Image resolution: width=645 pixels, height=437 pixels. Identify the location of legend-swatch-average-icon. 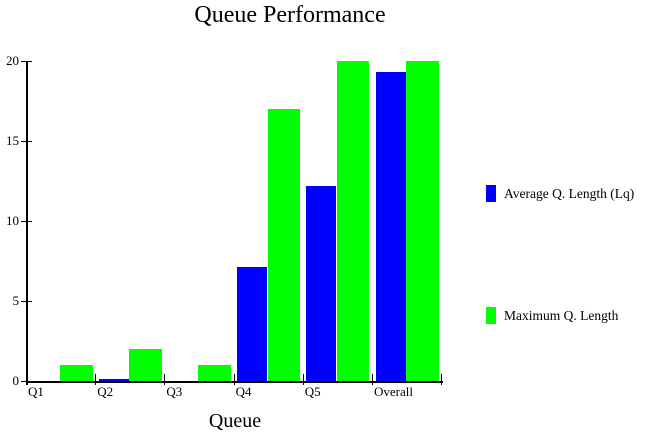
(491, 193).